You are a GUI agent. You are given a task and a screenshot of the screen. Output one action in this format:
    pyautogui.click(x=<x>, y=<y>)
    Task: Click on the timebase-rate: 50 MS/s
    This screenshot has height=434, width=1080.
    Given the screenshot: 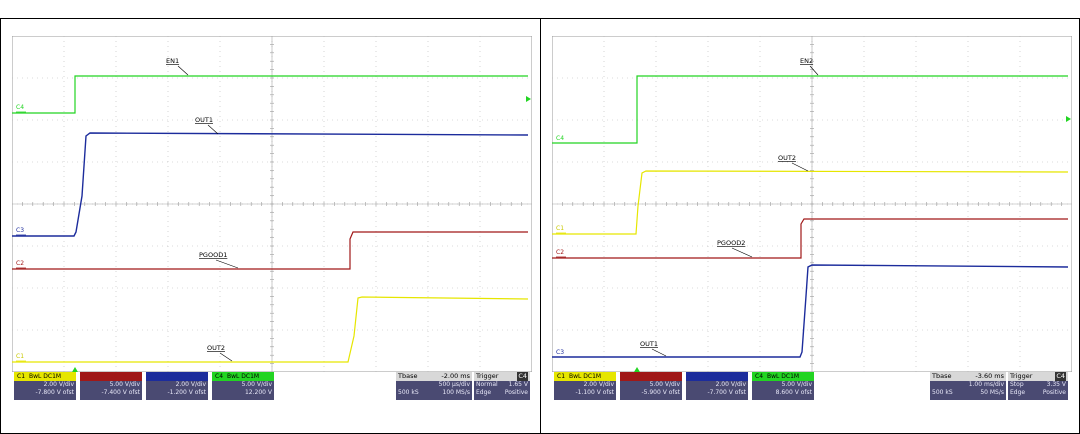 What is the action you would take?
    pyautogui.click(x=992, y=392)
    